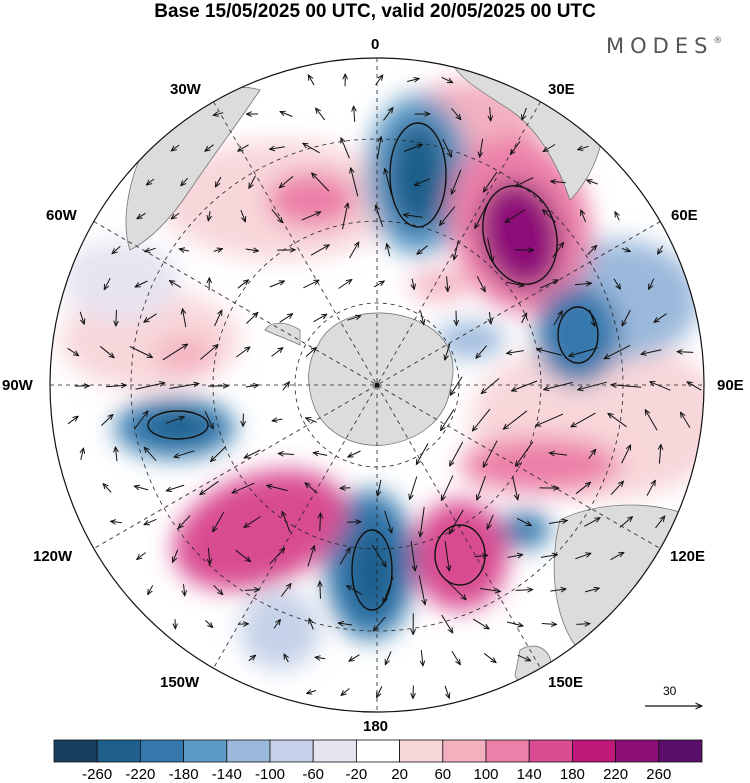 Image resolution: width=750 pixels, height=783 pixels. What do you see at coordinates (270, 774) in the screenshot?
I see `colorbar-tick-label: -100` at bounding box center [270, 774].